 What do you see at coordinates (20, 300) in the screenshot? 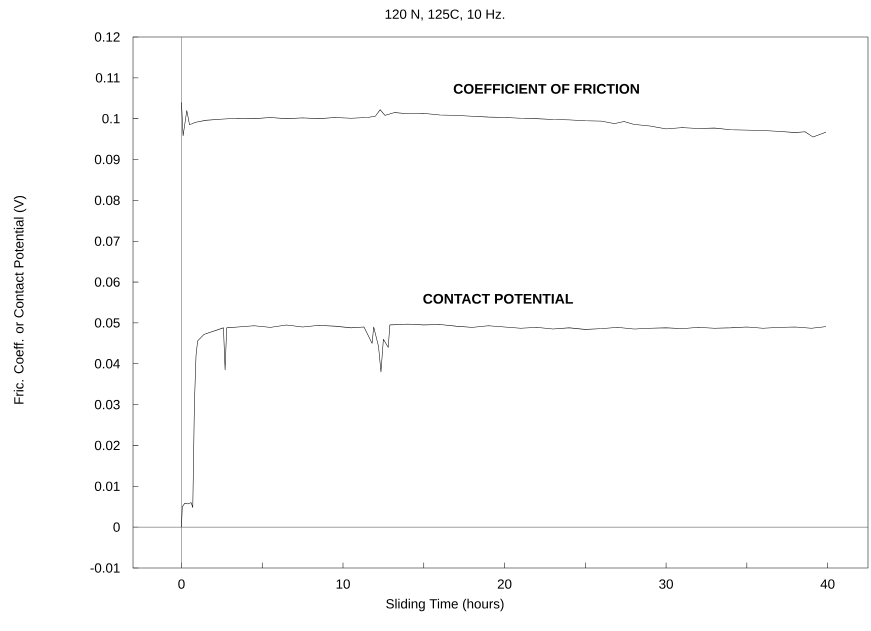
I see `y-axis-title: Fric. Coeff. or Contact Potential (V)` at bounding box center [20, 300].